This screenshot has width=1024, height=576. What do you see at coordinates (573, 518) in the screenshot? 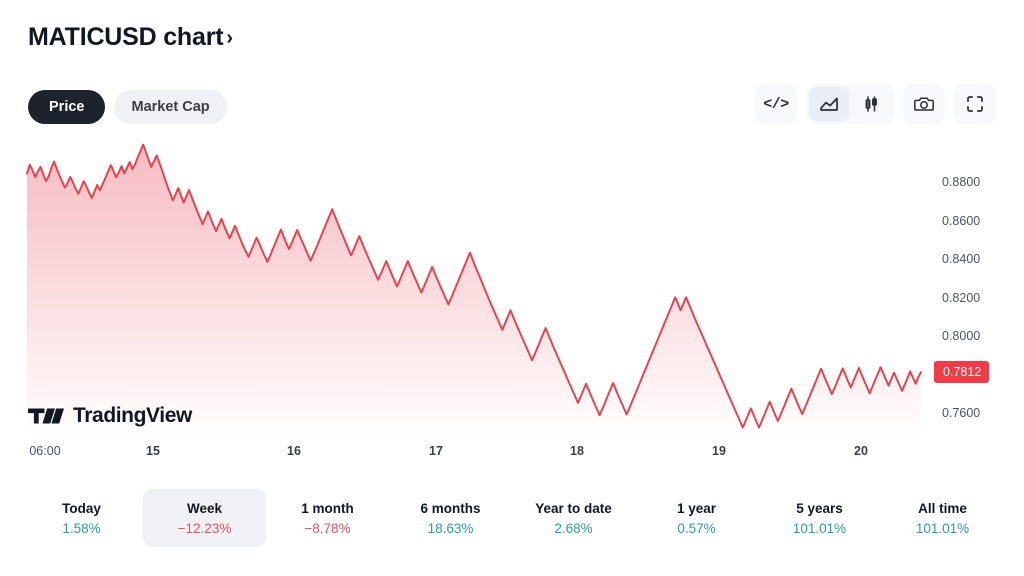
I see `performance-cell-year-to-date: Year to date 2.68%` at bounding box center [573, 518].